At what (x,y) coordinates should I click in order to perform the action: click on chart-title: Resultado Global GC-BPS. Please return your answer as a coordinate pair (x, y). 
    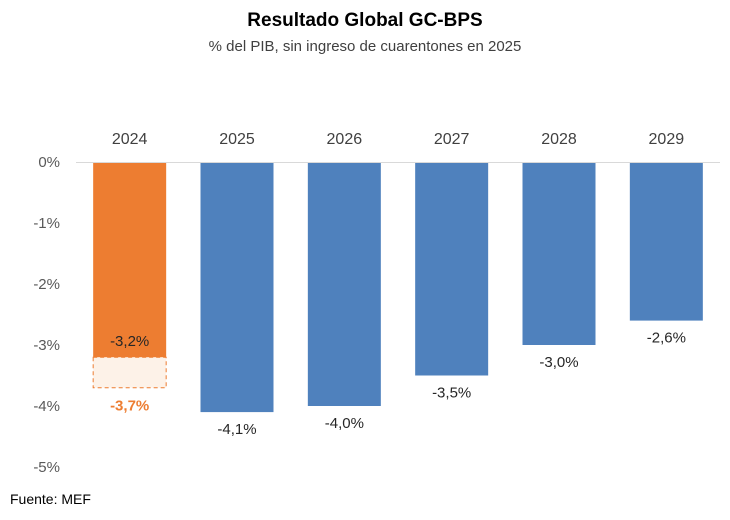
    Looking at the image, I should click on (364, 20).